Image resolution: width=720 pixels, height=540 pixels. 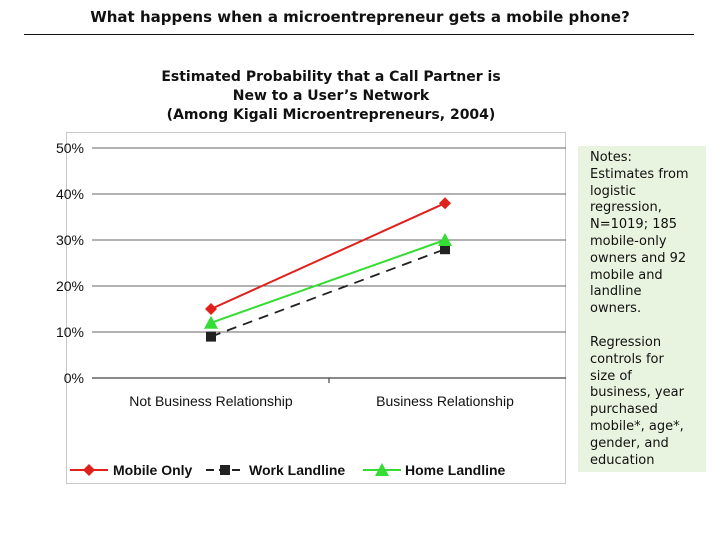 I want to click on legend-label-1: Work Landline, so click(x=297, y=470).